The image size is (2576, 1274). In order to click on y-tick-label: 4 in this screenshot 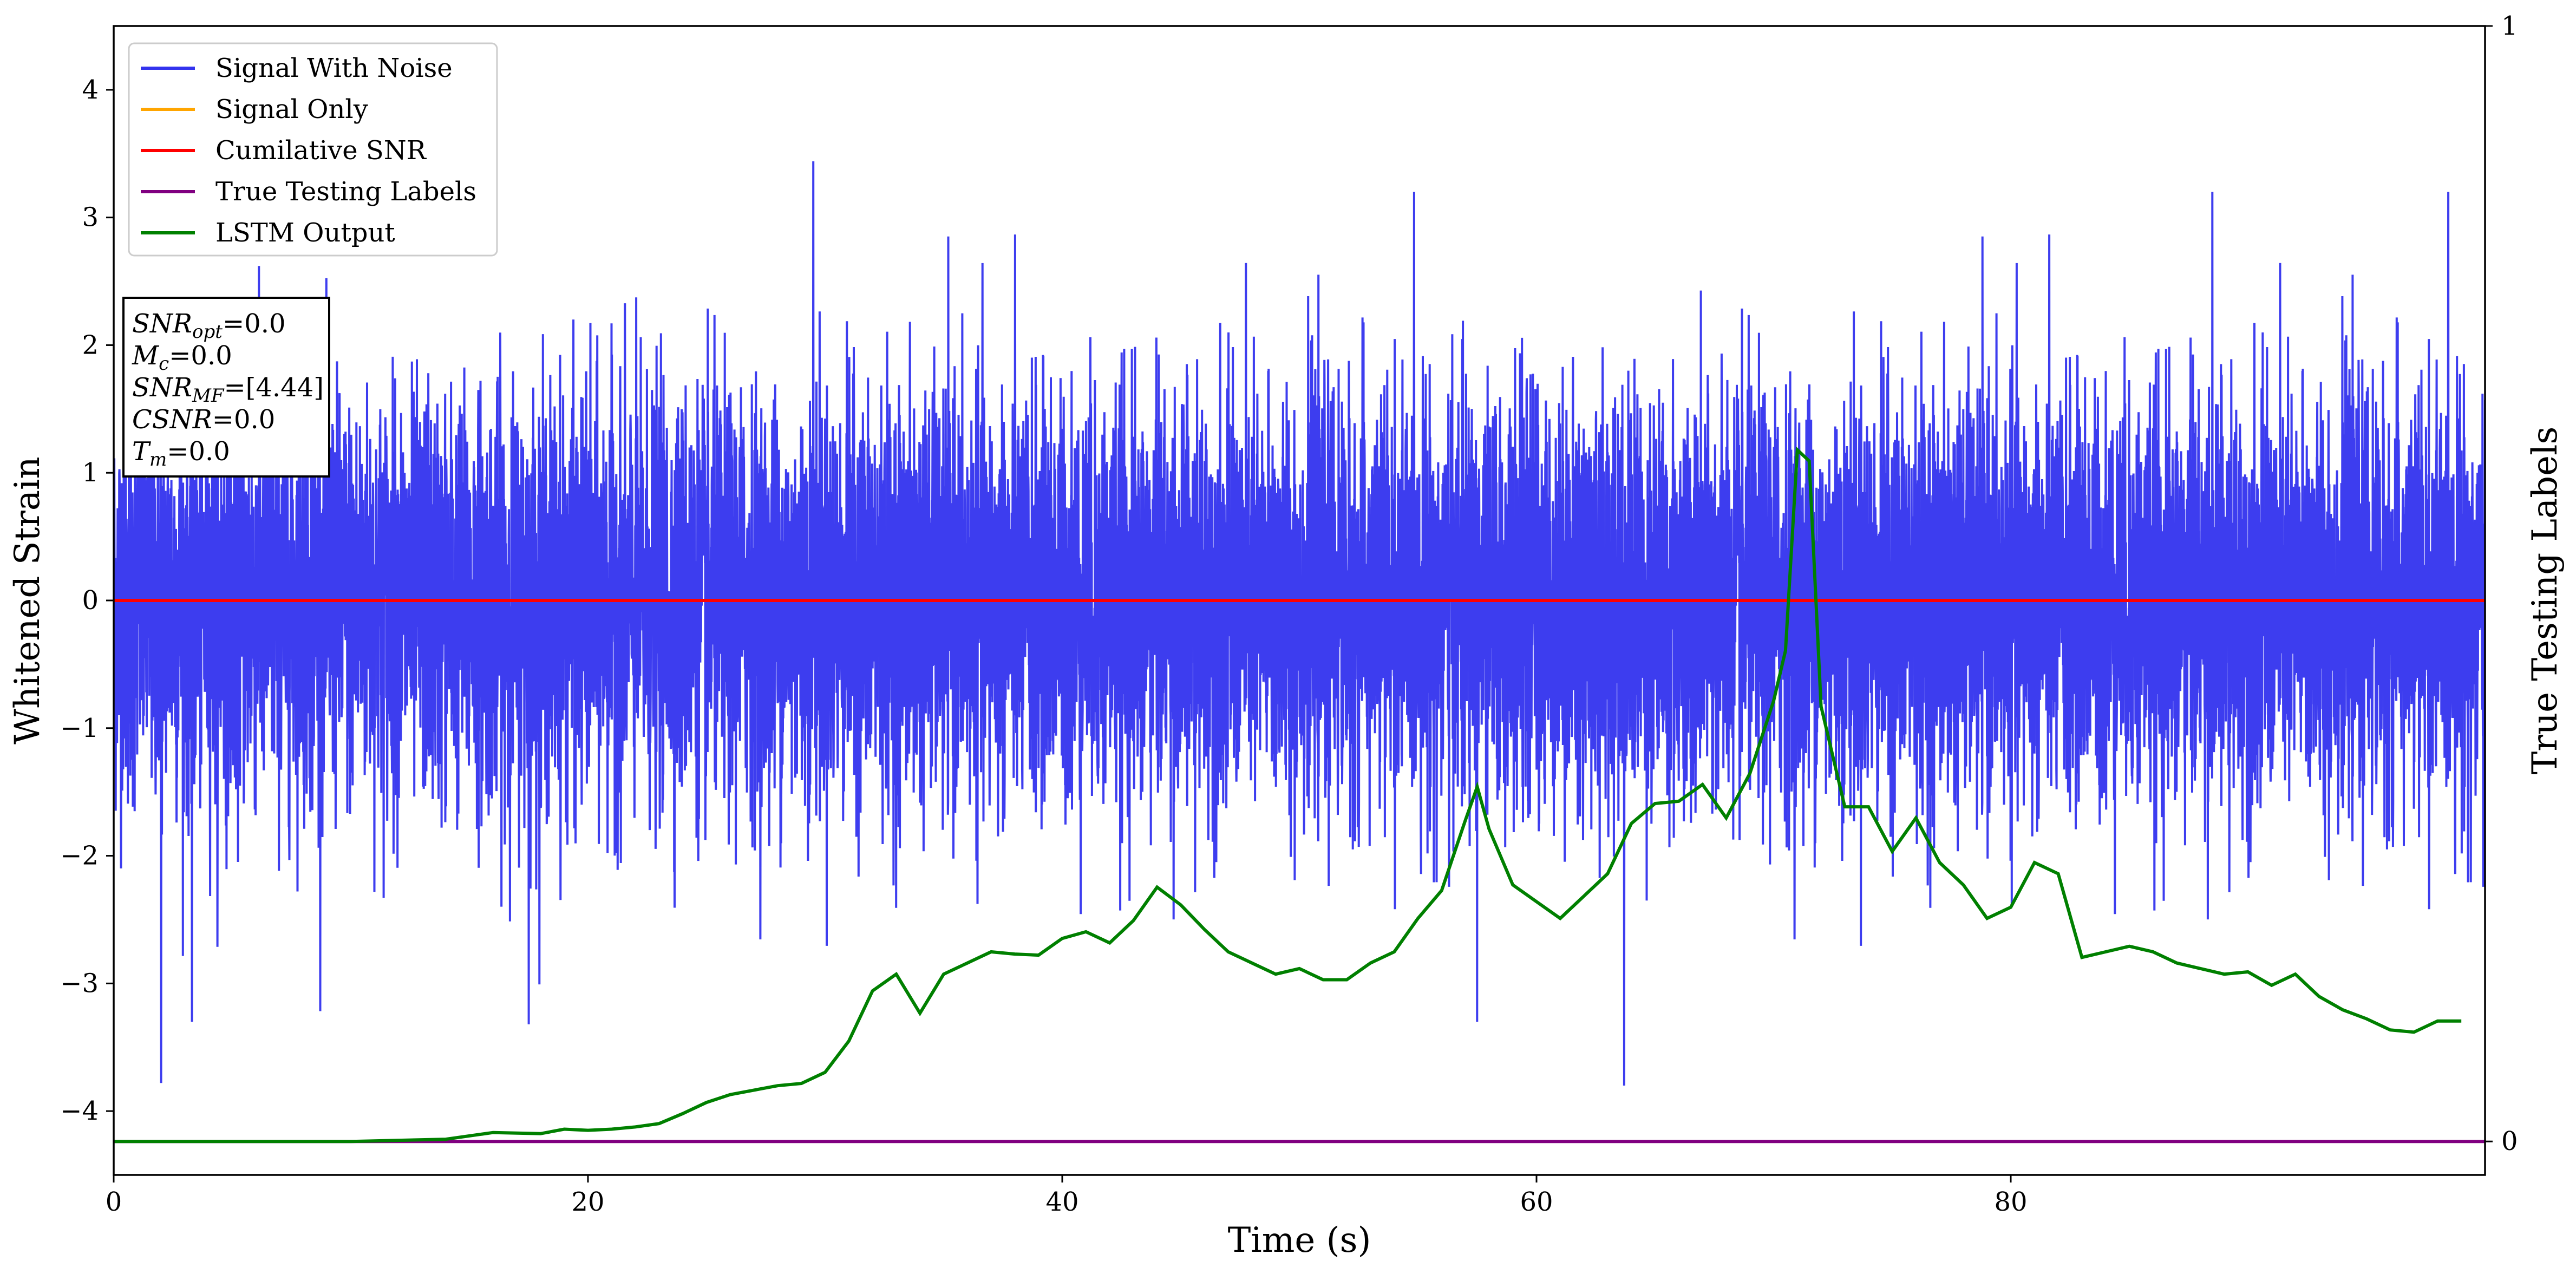, I will do `click(90, 90)`.